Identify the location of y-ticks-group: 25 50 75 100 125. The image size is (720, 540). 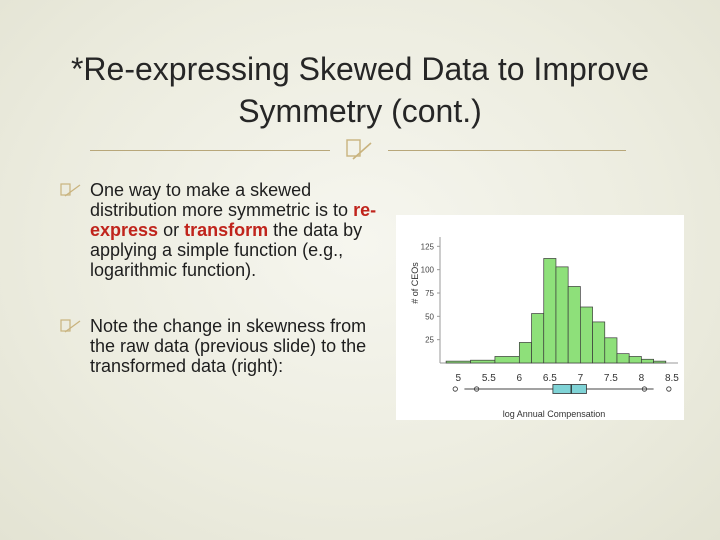
(430, 293).